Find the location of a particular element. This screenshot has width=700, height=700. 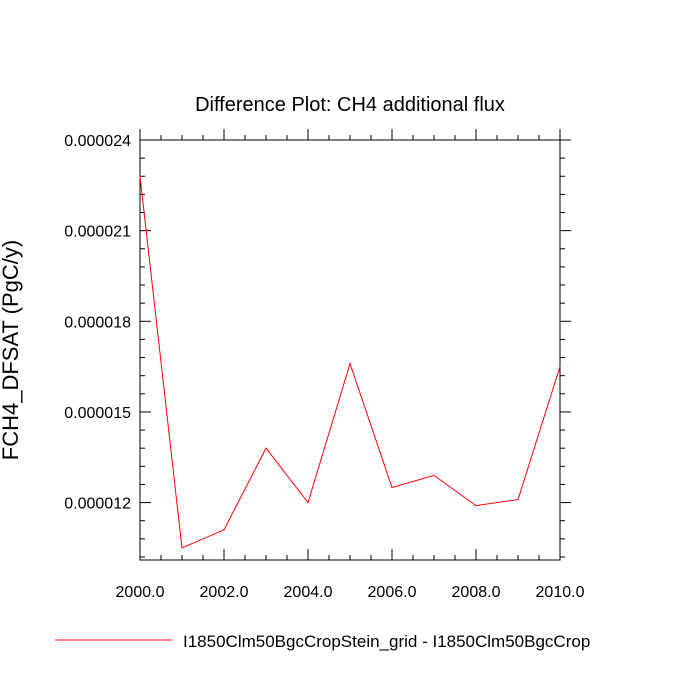

x-tick-label: 2004.0 is located at coordinates (308, 592).